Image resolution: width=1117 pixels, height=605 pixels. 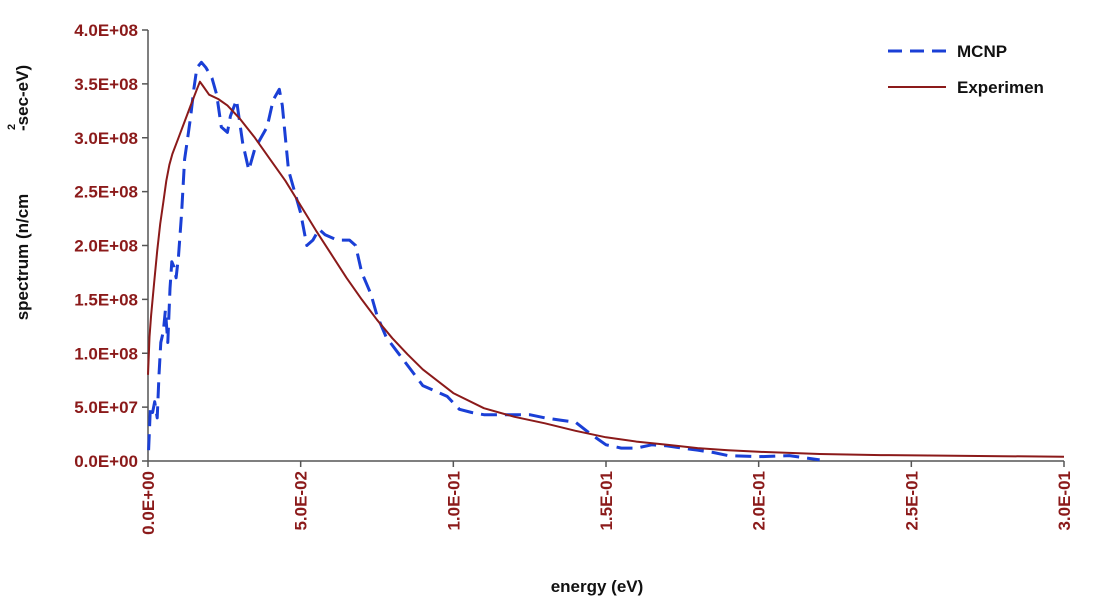 What do you see at coordinates (106, 192) in the screenshot?
I see `y-tick-label: 2.5E+08` at bounding box center [106, 192].